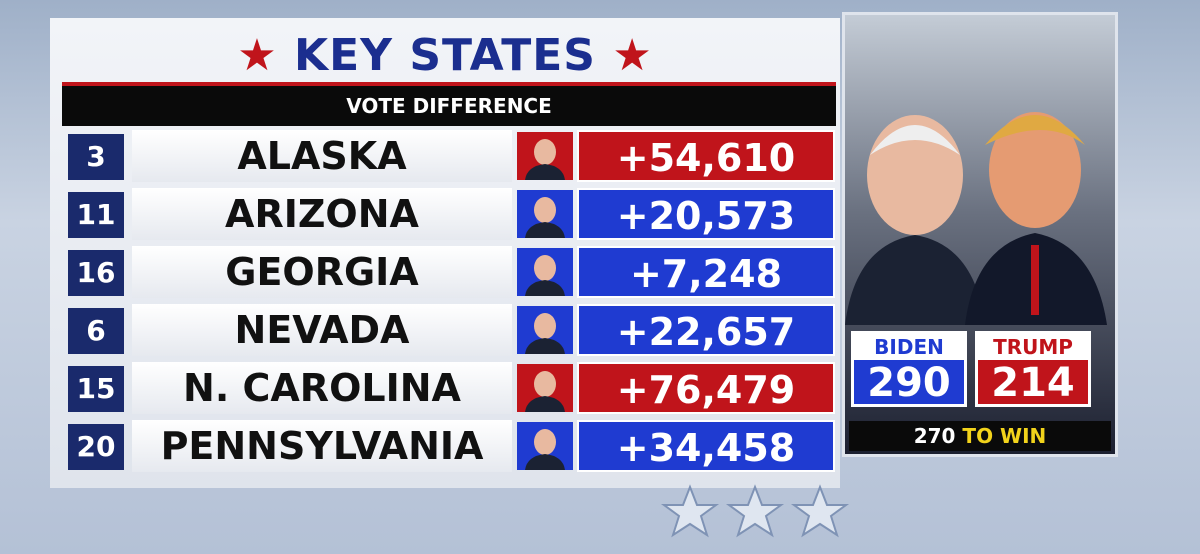 This screenshot has height=554, width=1200. What do you see at coordinates (976, 218) in the screenshot?
I see `candidate-photo` at bounding box center [976, 218].